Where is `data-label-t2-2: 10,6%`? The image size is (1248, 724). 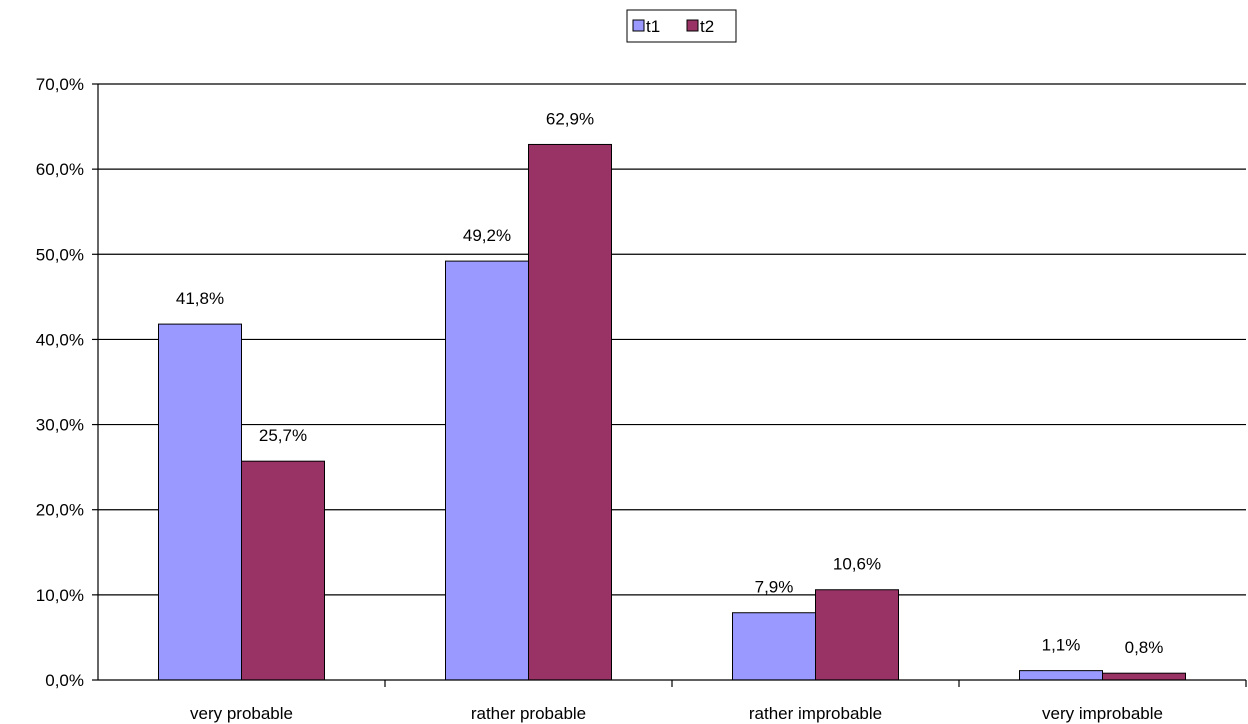
data-label-t2-2: 10,6% is located at coordinates (857, 564).